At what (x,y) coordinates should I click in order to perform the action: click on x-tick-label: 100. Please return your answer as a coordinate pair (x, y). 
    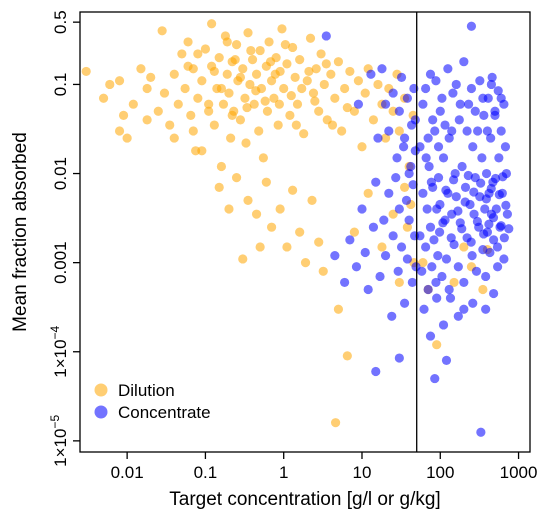
    Looking at the image, I should click on (440, 472).